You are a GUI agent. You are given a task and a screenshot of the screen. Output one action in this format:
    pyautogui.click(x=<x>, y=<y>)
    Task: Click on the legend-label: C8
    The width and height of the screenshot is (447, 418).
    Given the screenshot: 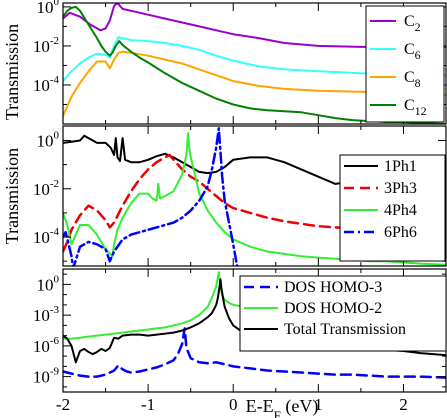 What is the action you would take?
    pyautogui.click(x=412, y=79)
    